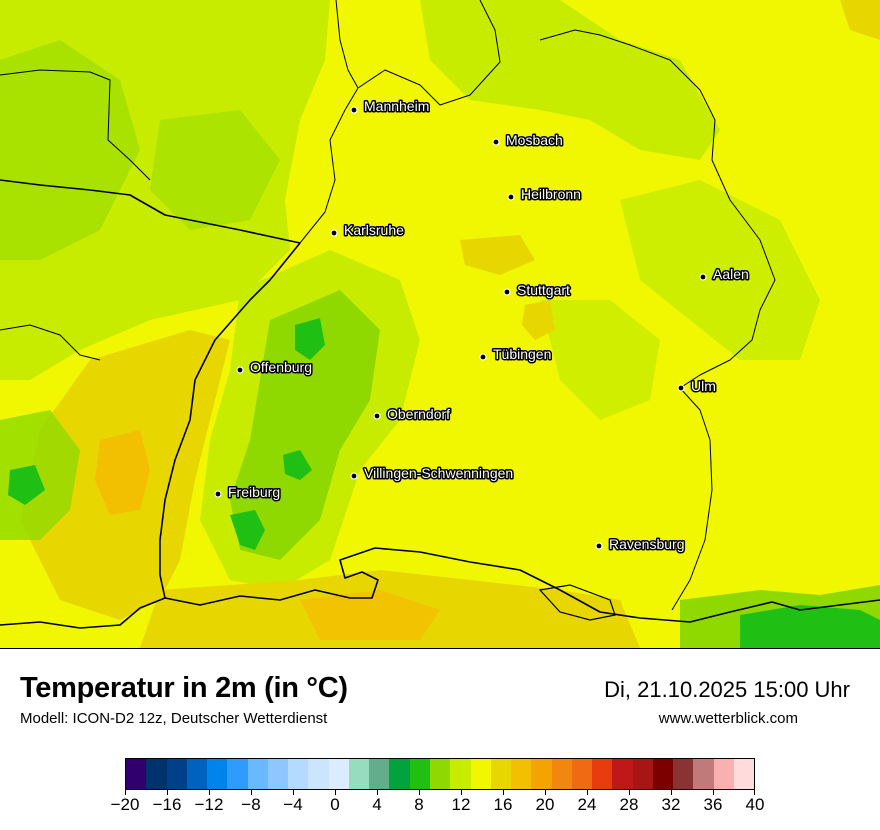  I want to click on legend-tick-label: 28, so click(629, 804).